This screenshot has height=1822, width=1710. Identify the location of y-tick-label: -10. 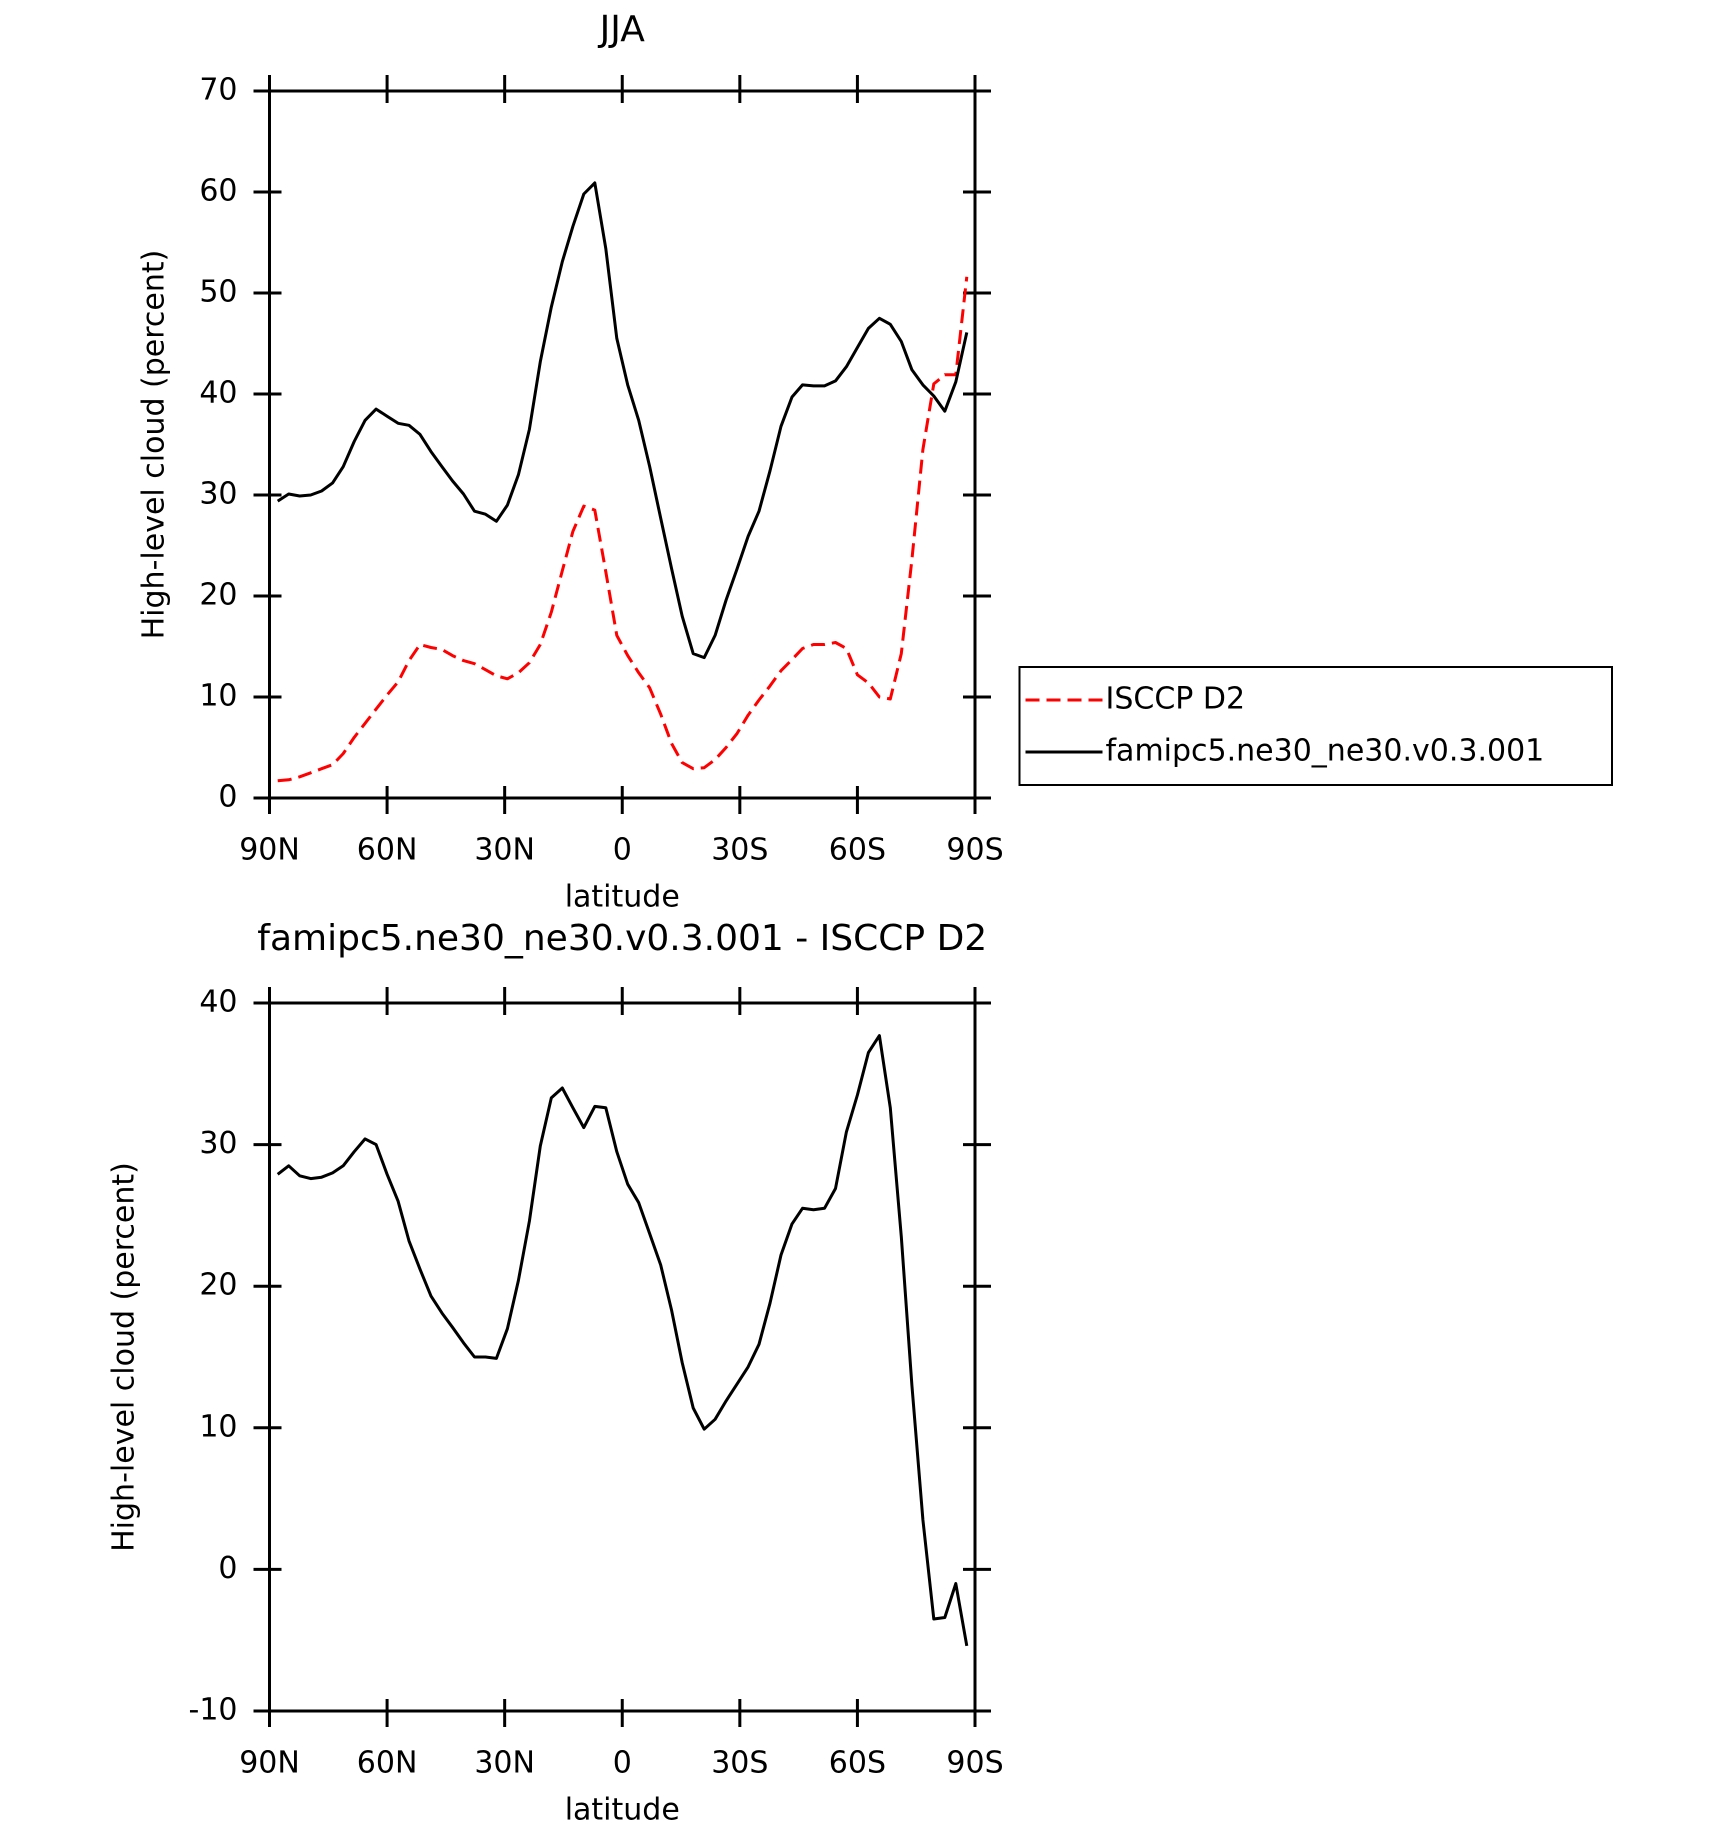
(213, 1710).